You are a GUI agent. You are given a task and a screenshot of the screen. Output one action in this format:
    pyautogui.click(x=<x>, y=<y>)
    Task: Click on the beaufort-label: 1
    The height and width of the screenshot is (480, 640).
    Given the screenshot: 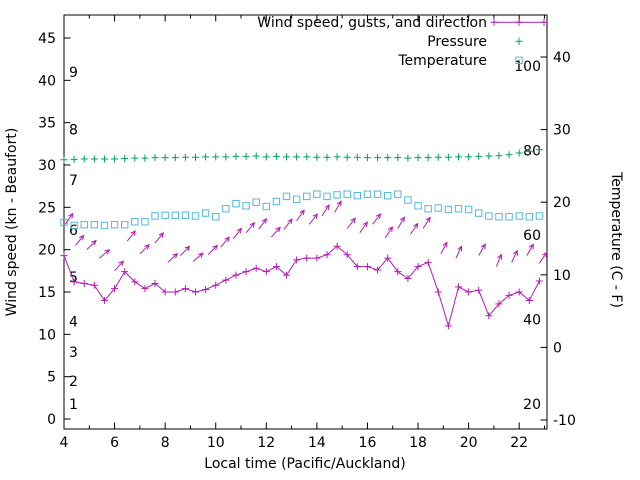 What is the action you would take?
    pyautogui.click(x=73, y=405)
    